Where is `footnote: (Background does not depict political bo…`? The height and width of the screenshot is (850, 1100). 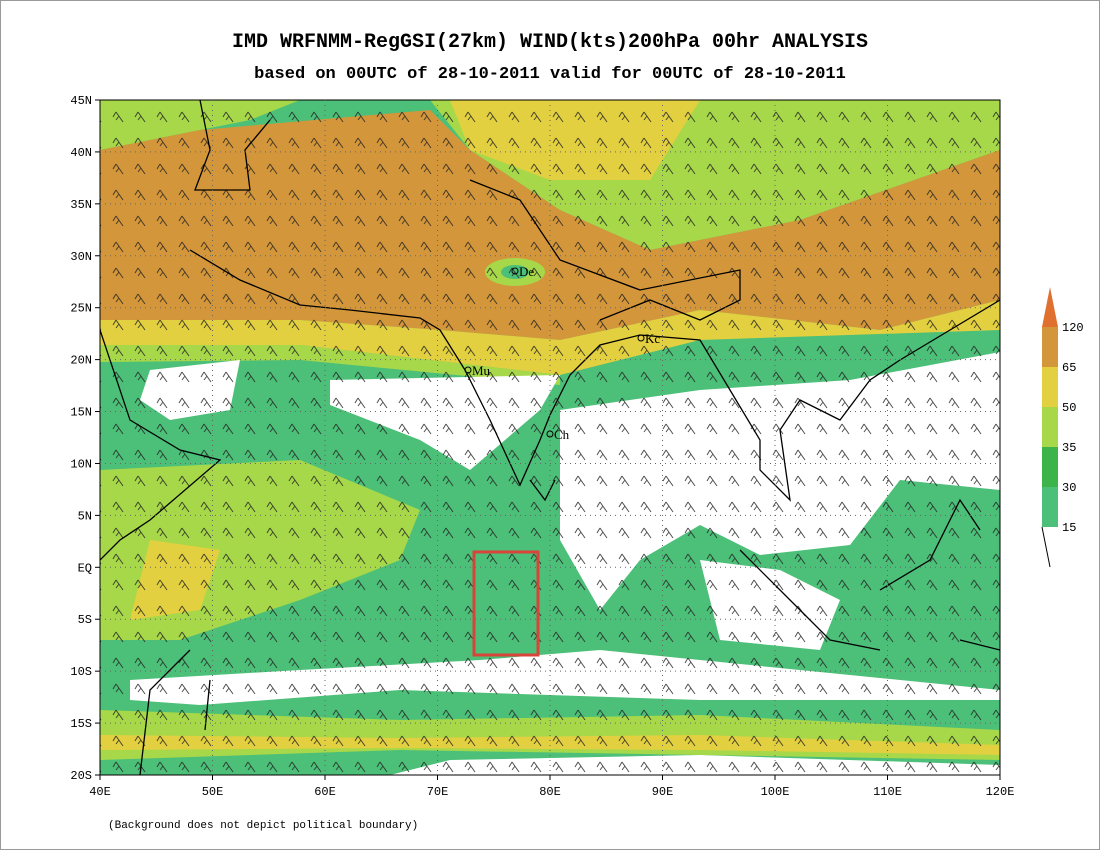
footnote: (Background does not depict political bo… is located at coordinates (263, 826).